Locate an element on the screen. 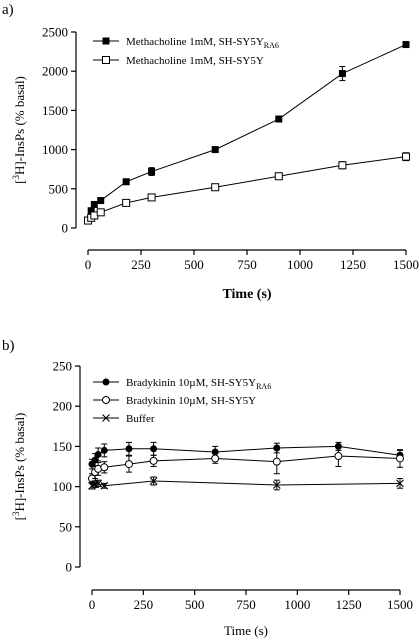 The image size is (419, 640). y-tick-label: 250 is located at coordinates (63, 366).